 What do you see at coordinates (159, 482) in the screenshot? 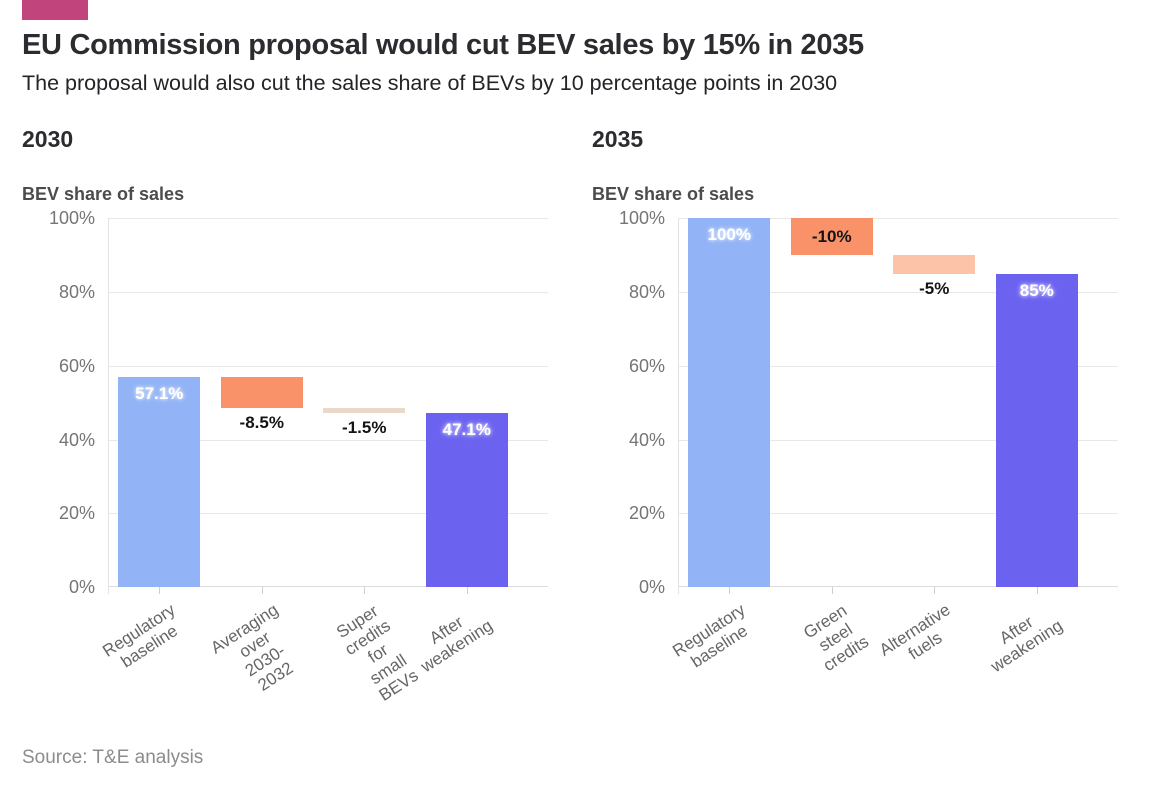
I see `waterfall-bar: 57.1%` at bounding box center [159, 482].